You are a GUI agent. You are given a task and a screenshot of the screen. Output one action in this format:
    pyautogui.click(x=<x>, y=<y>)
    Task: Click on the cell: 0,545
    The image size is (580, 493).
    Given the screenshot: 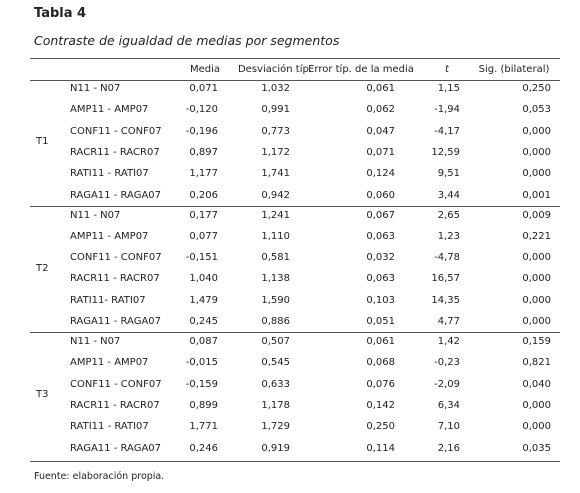 What is the action you would take?
    pyautogui.click(x=275, y=363)
    